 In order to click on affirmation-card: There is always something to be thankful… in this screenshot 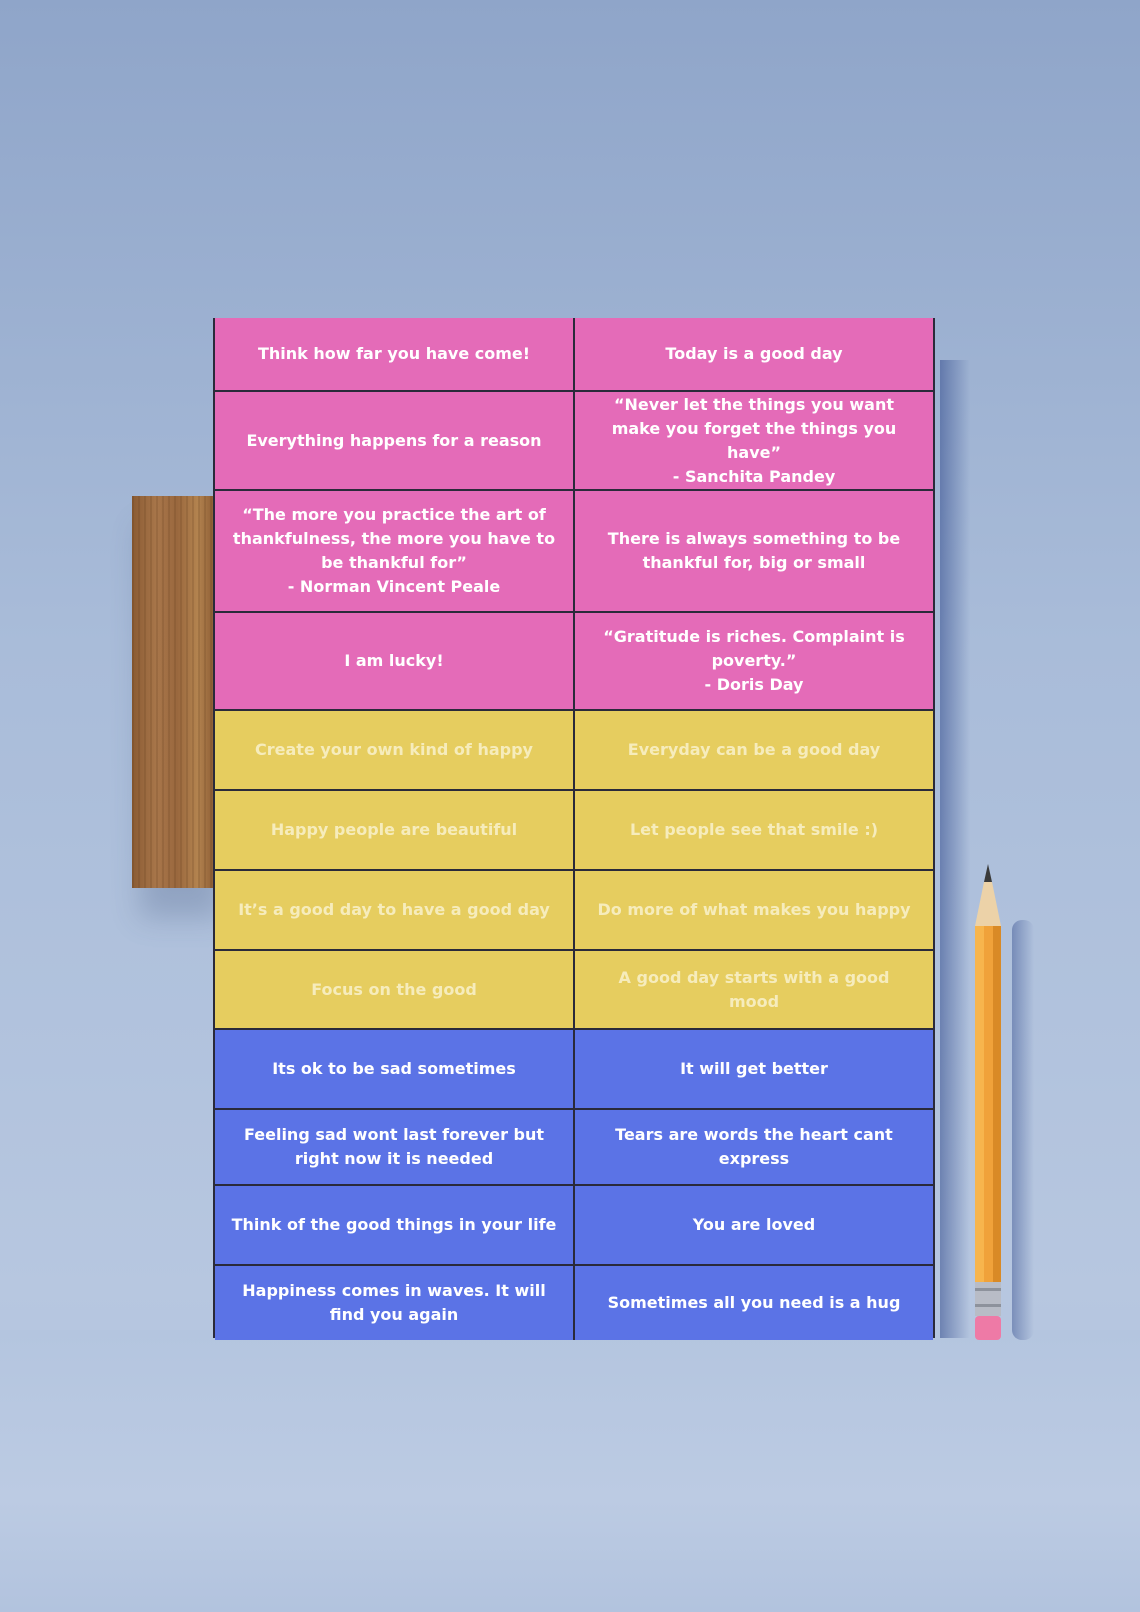, I will do `click(753, 552)`.